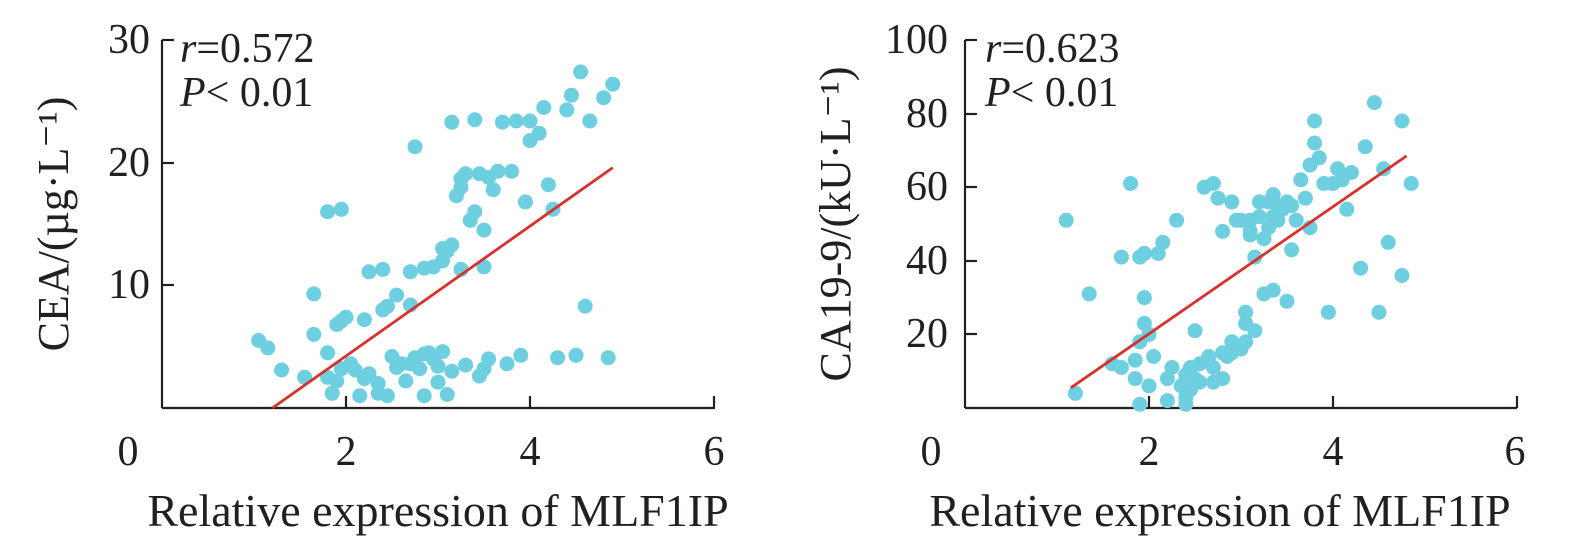 The image size is (1575, 544). Describe the element at coordinates (437, 510) in the screenshot. I see `cea-x-axis-label: Relative expression of MLF1IP` at that location.